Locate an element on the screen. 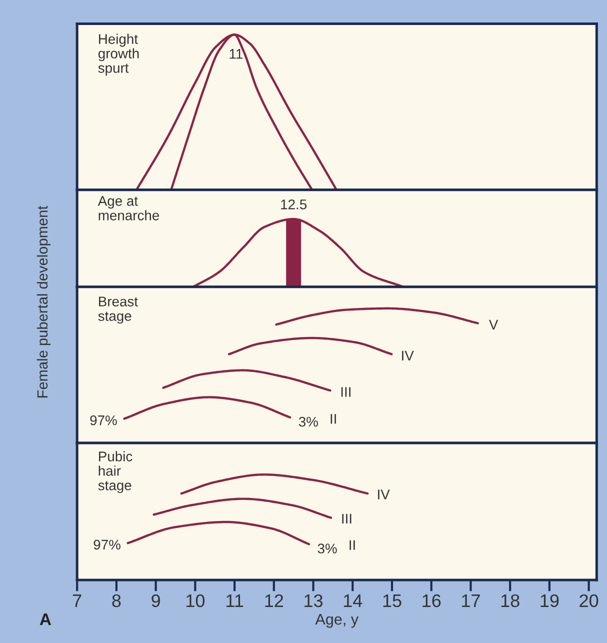  x-tick-label: 16 is located at coordinates (431, 601).